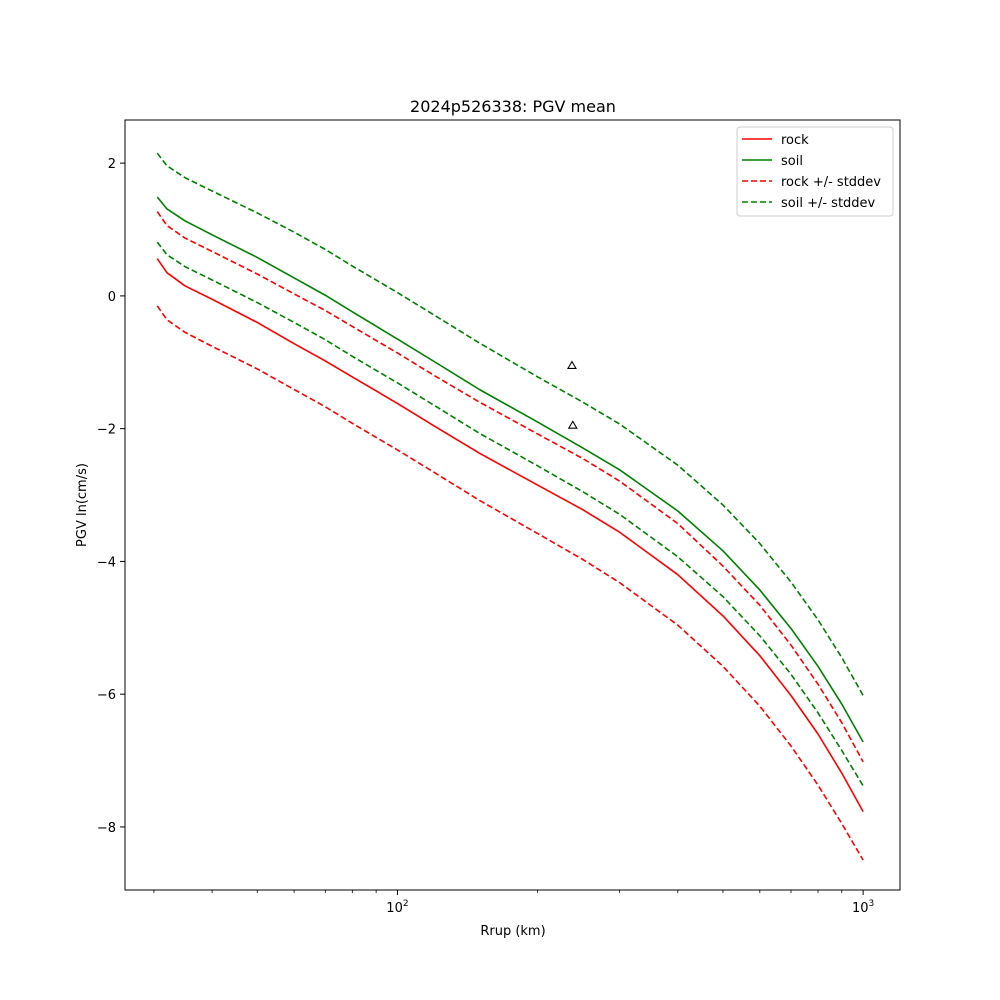 The image size is (1000, 1000). What do you see at coordinates (828, 203) in the screenshot?
I see `legend-label-3: soil +/- stddev` at bounding box center [828, 203].